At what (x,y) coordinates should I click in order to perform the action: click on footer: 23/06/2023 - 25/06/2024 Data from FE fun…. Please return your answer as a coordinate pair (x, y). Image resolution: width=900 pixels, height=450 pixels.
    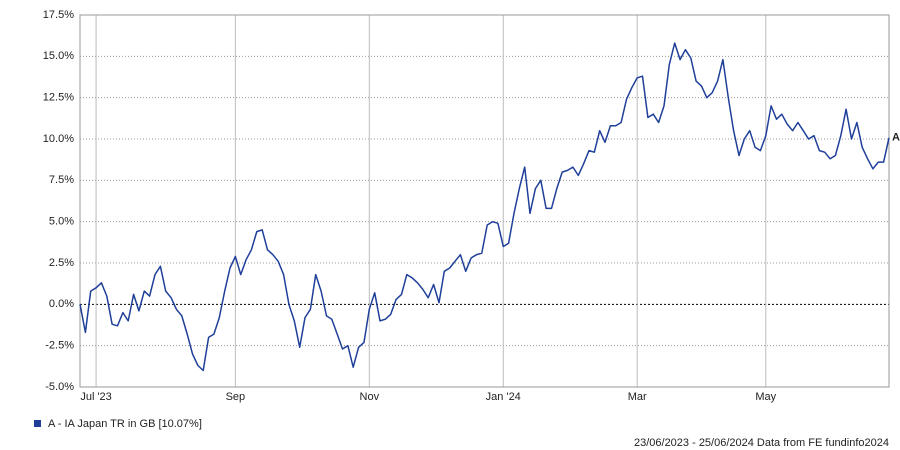
    Looking at the image, I should click on (761, 443).